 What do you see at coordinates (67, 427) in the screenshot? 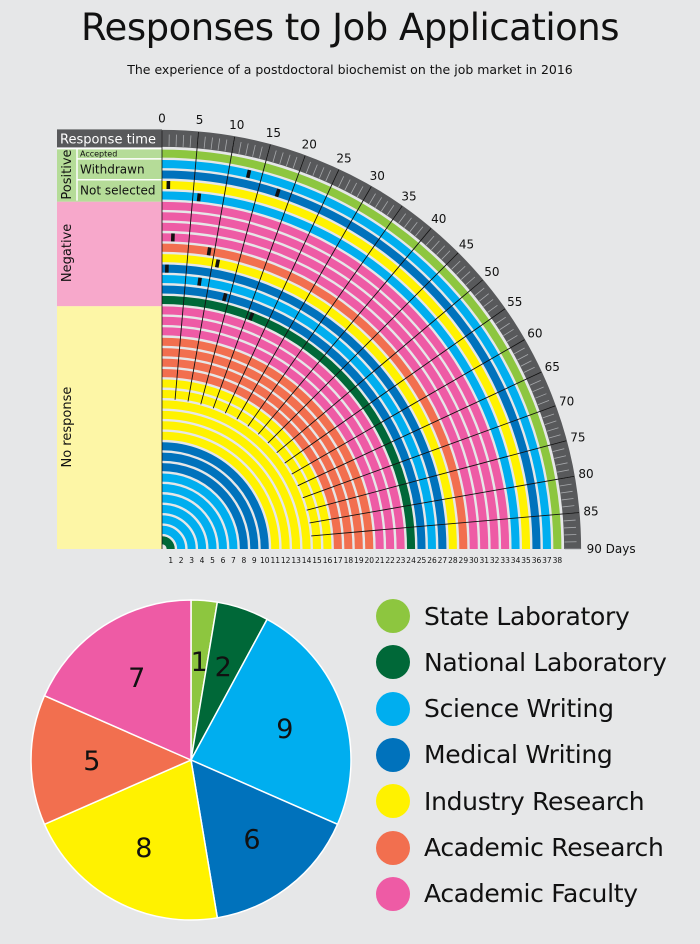
I see `no-response-label: No response` at bounding box center [67, 427].